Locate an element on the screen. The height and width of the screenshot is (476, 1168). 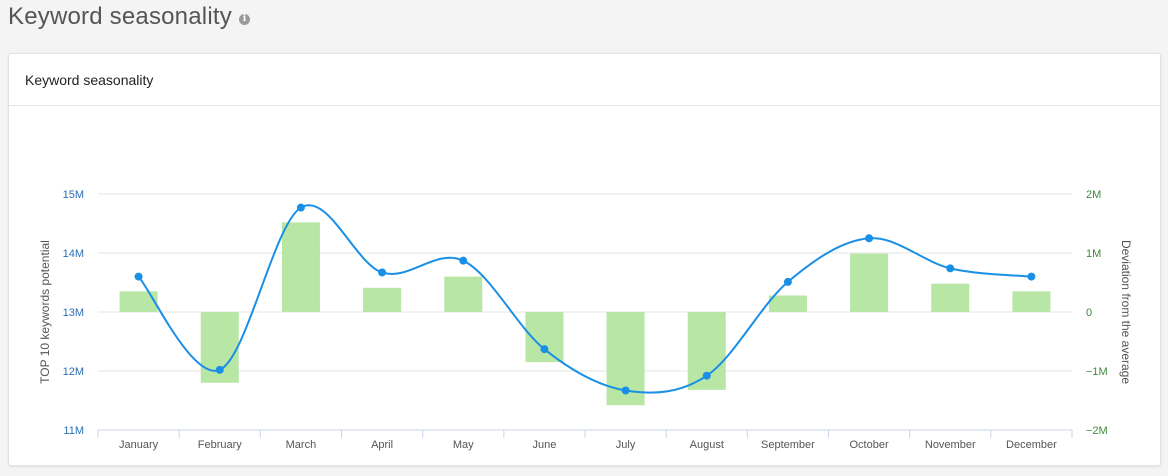
x-tick-label: May is located at coordinates (463, 445).